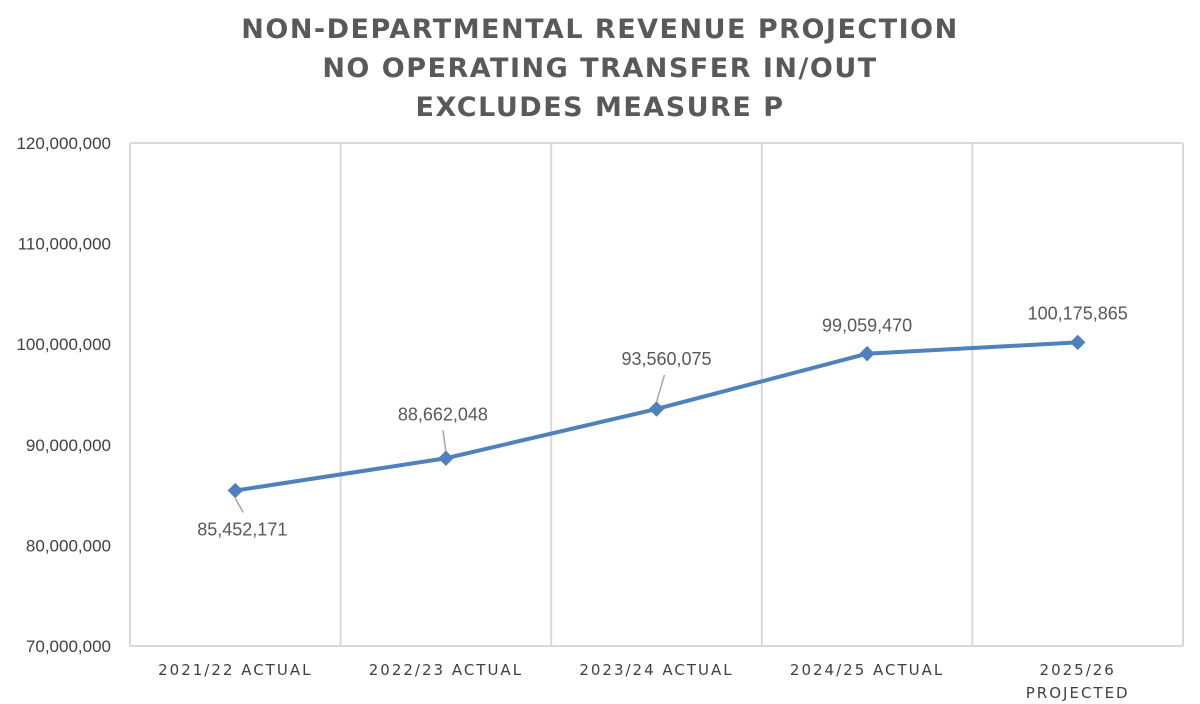 This screenshot has height=704, width=1200. What do you see at coordinates (68, 445) in the screenshot?
I see `y-tick-label: 90,000,000` at bounding box center [68, 445].